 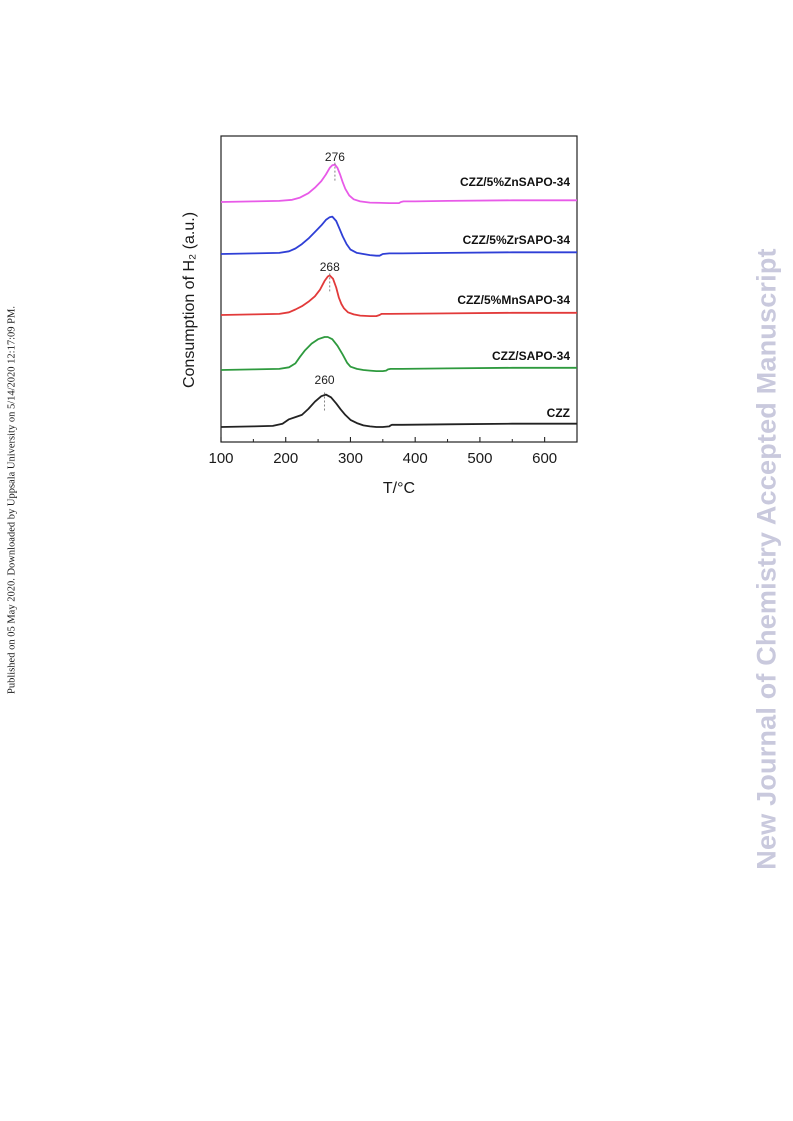 I want to click on x-tick-label-3: 400, so click(x=415, y=458).